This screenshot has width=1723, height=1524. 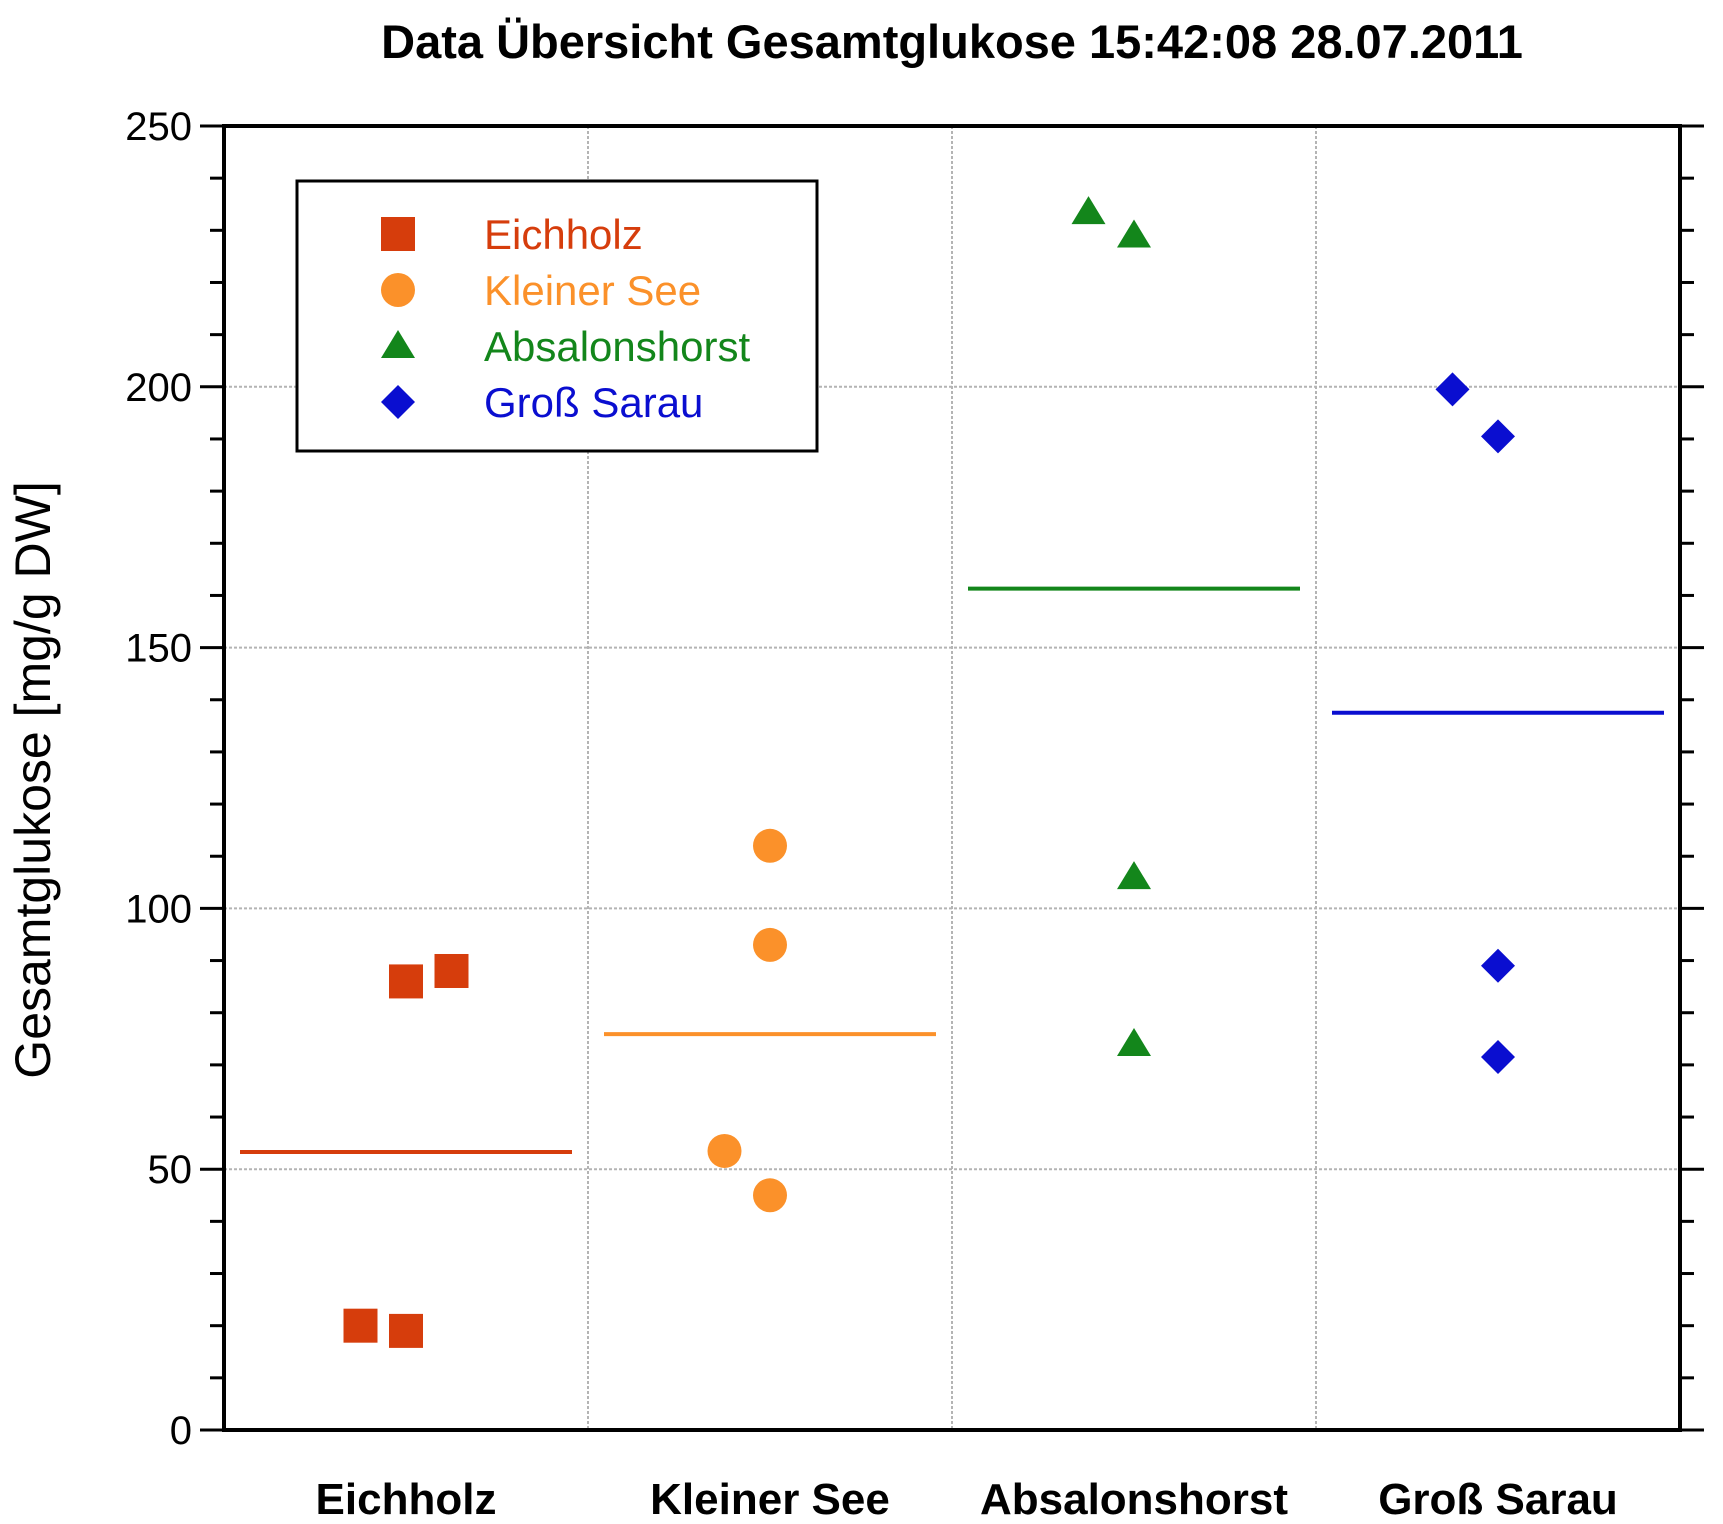 What do you see at coordinates (158, 909) in the screenshot?
I see `y-tick-label: 100` at bounding box center [158, 909].